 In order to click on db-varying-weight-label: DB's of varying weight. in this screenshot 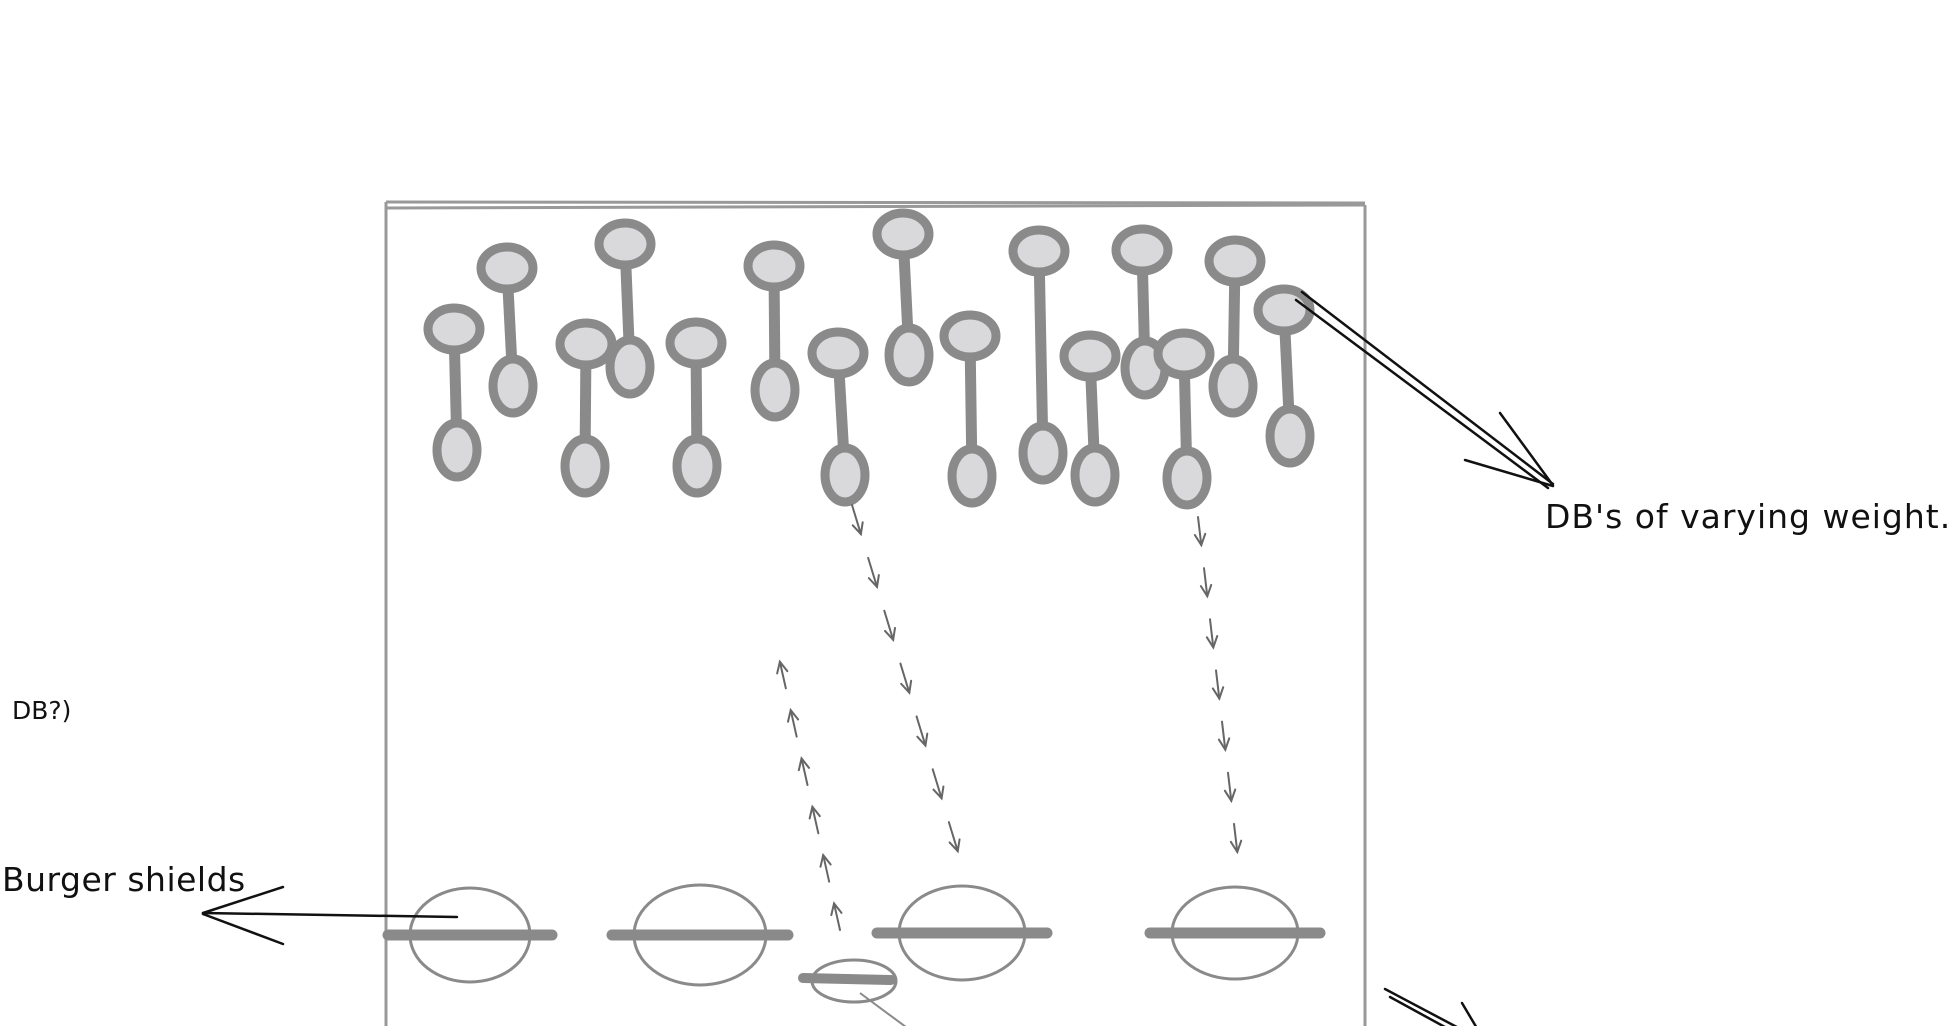, I will do `click(1746, 516)`.